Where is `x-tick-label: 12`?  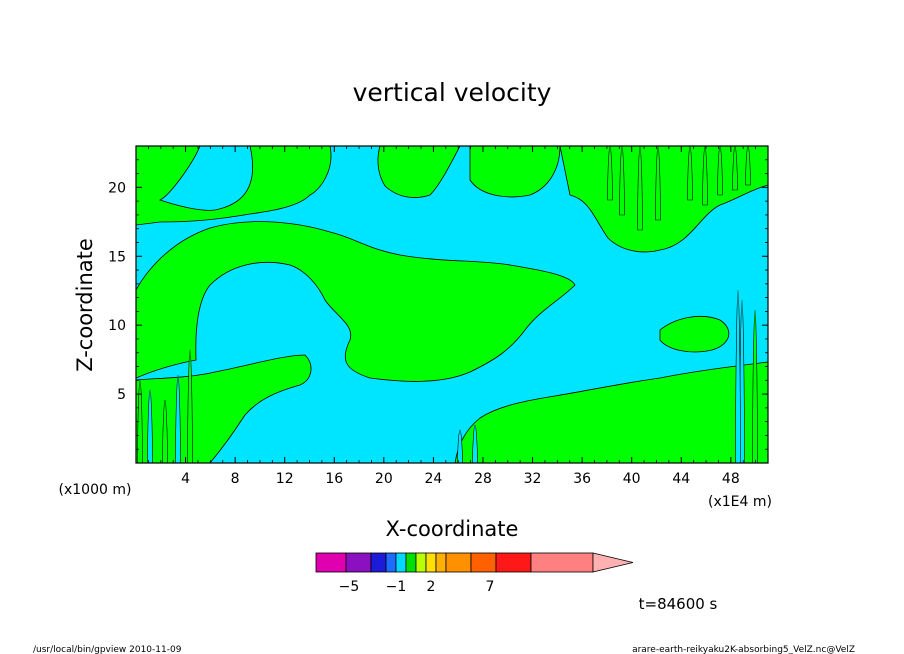 x-tick-label: 12 is located at coordinates (285, 479).